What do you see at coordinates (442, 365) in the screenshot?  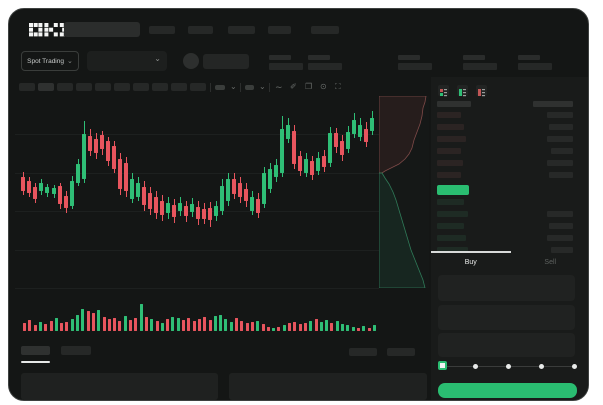 I see `amount-slider-handle` at bounding box center [442, 365].